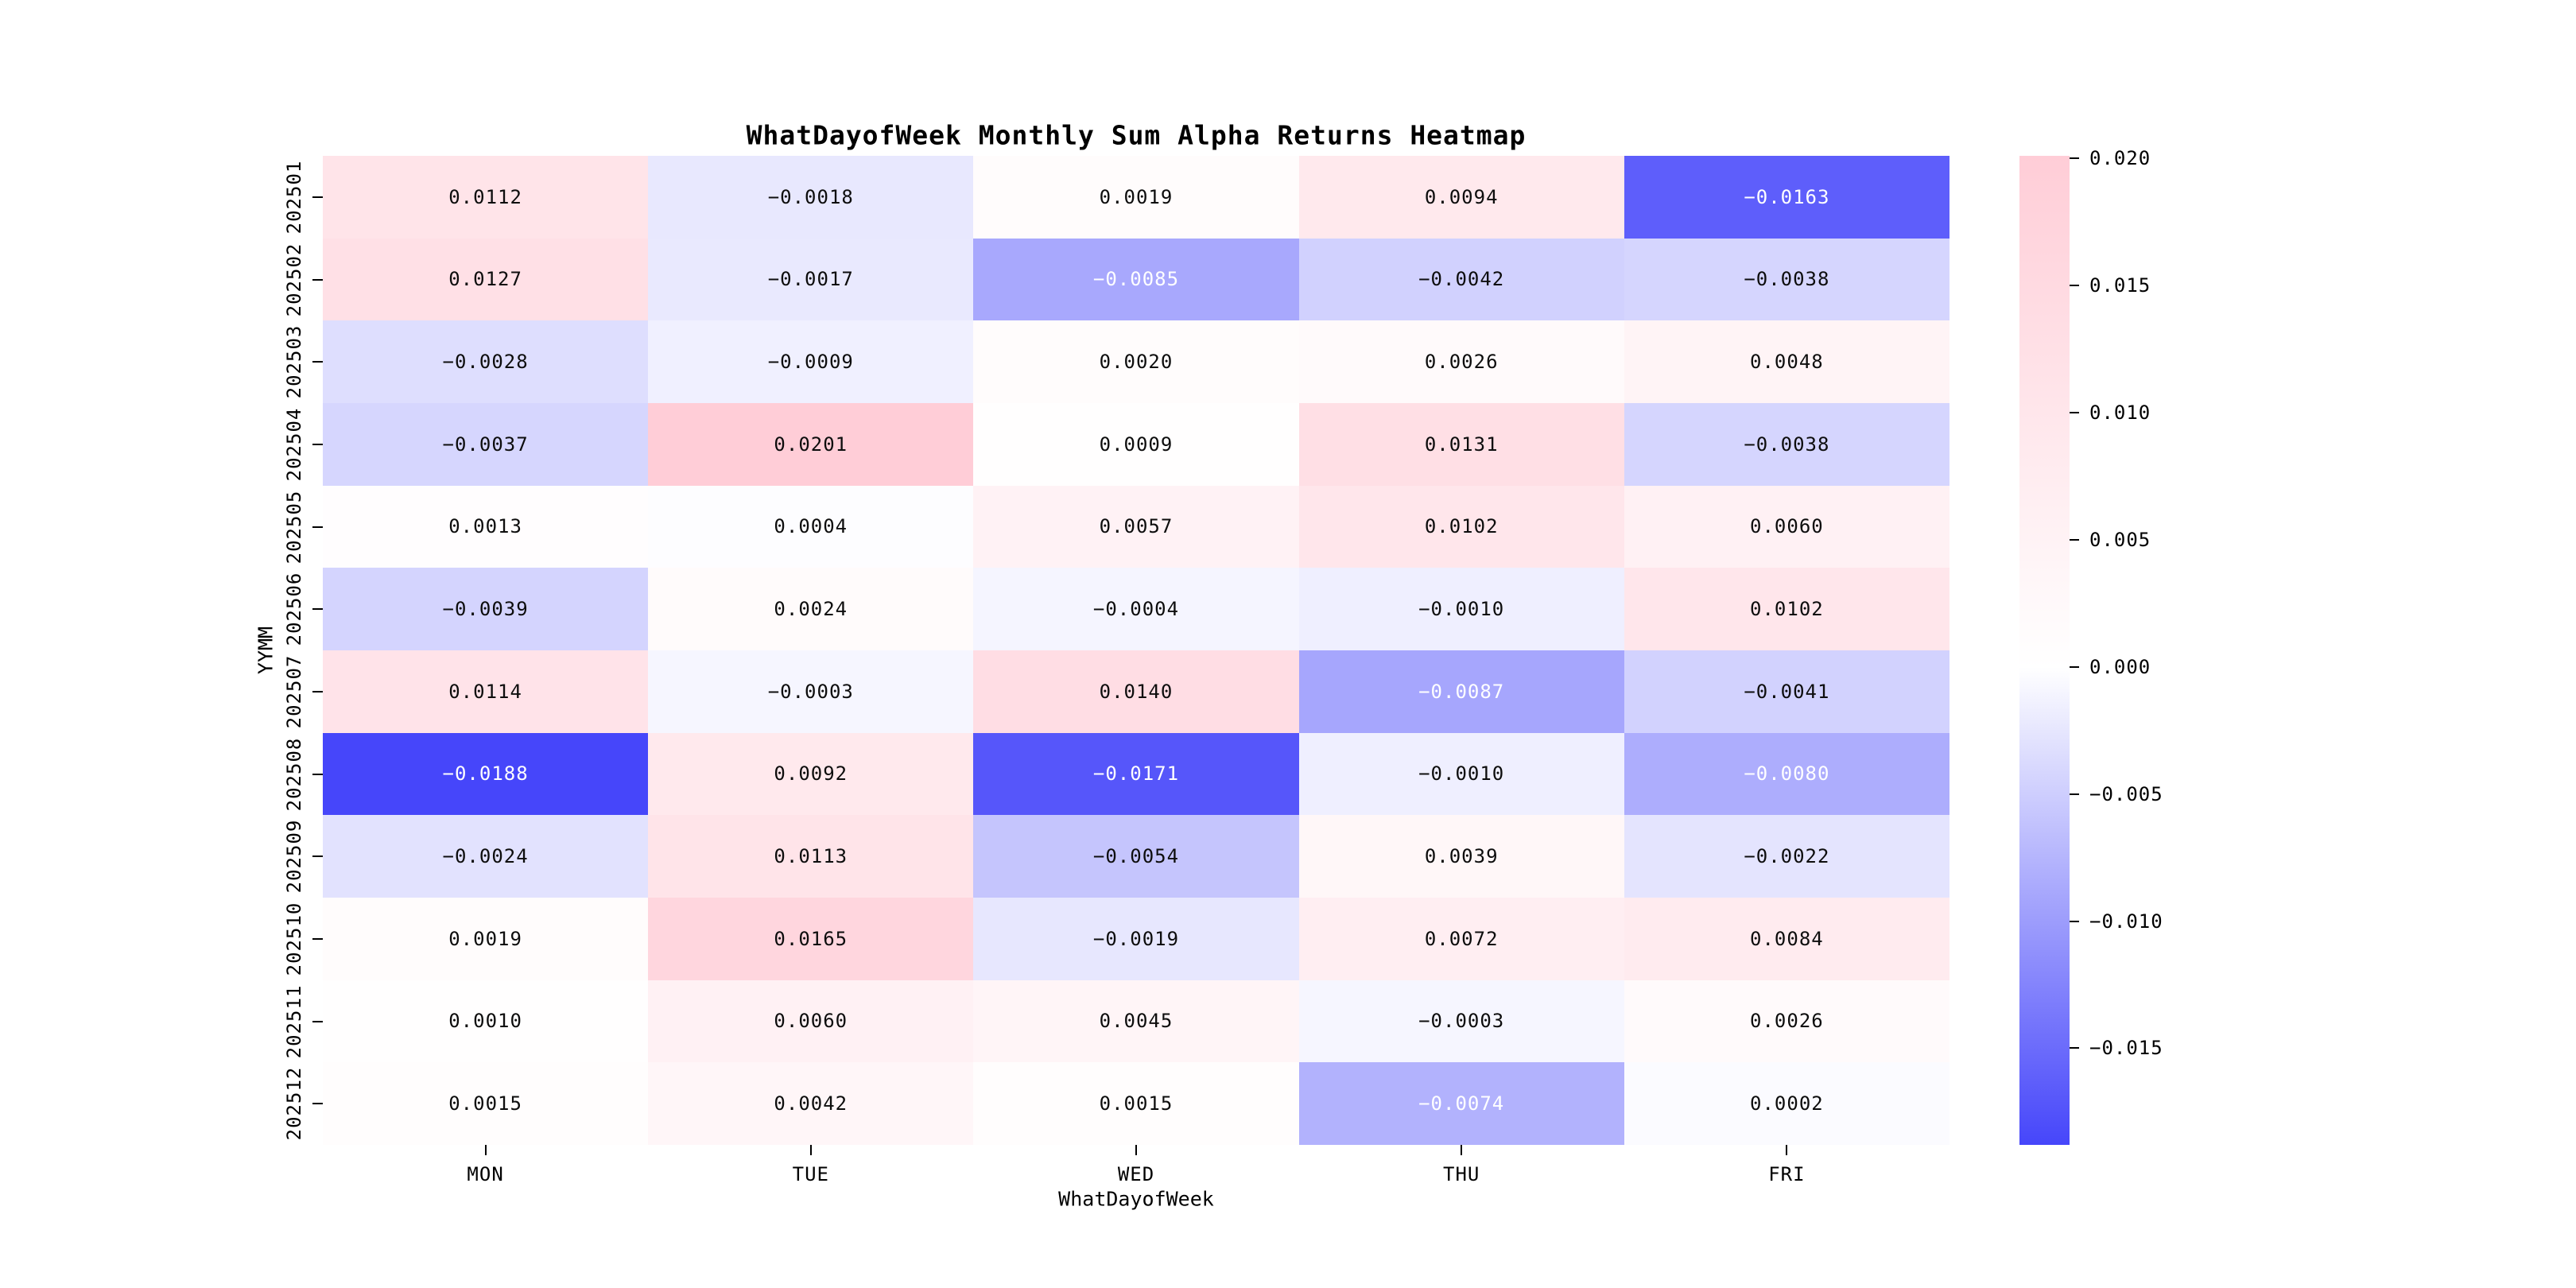 The image size is (2576, 1288). I want to click on colorbar-tick-label: −0.005, so click(2126, 793).